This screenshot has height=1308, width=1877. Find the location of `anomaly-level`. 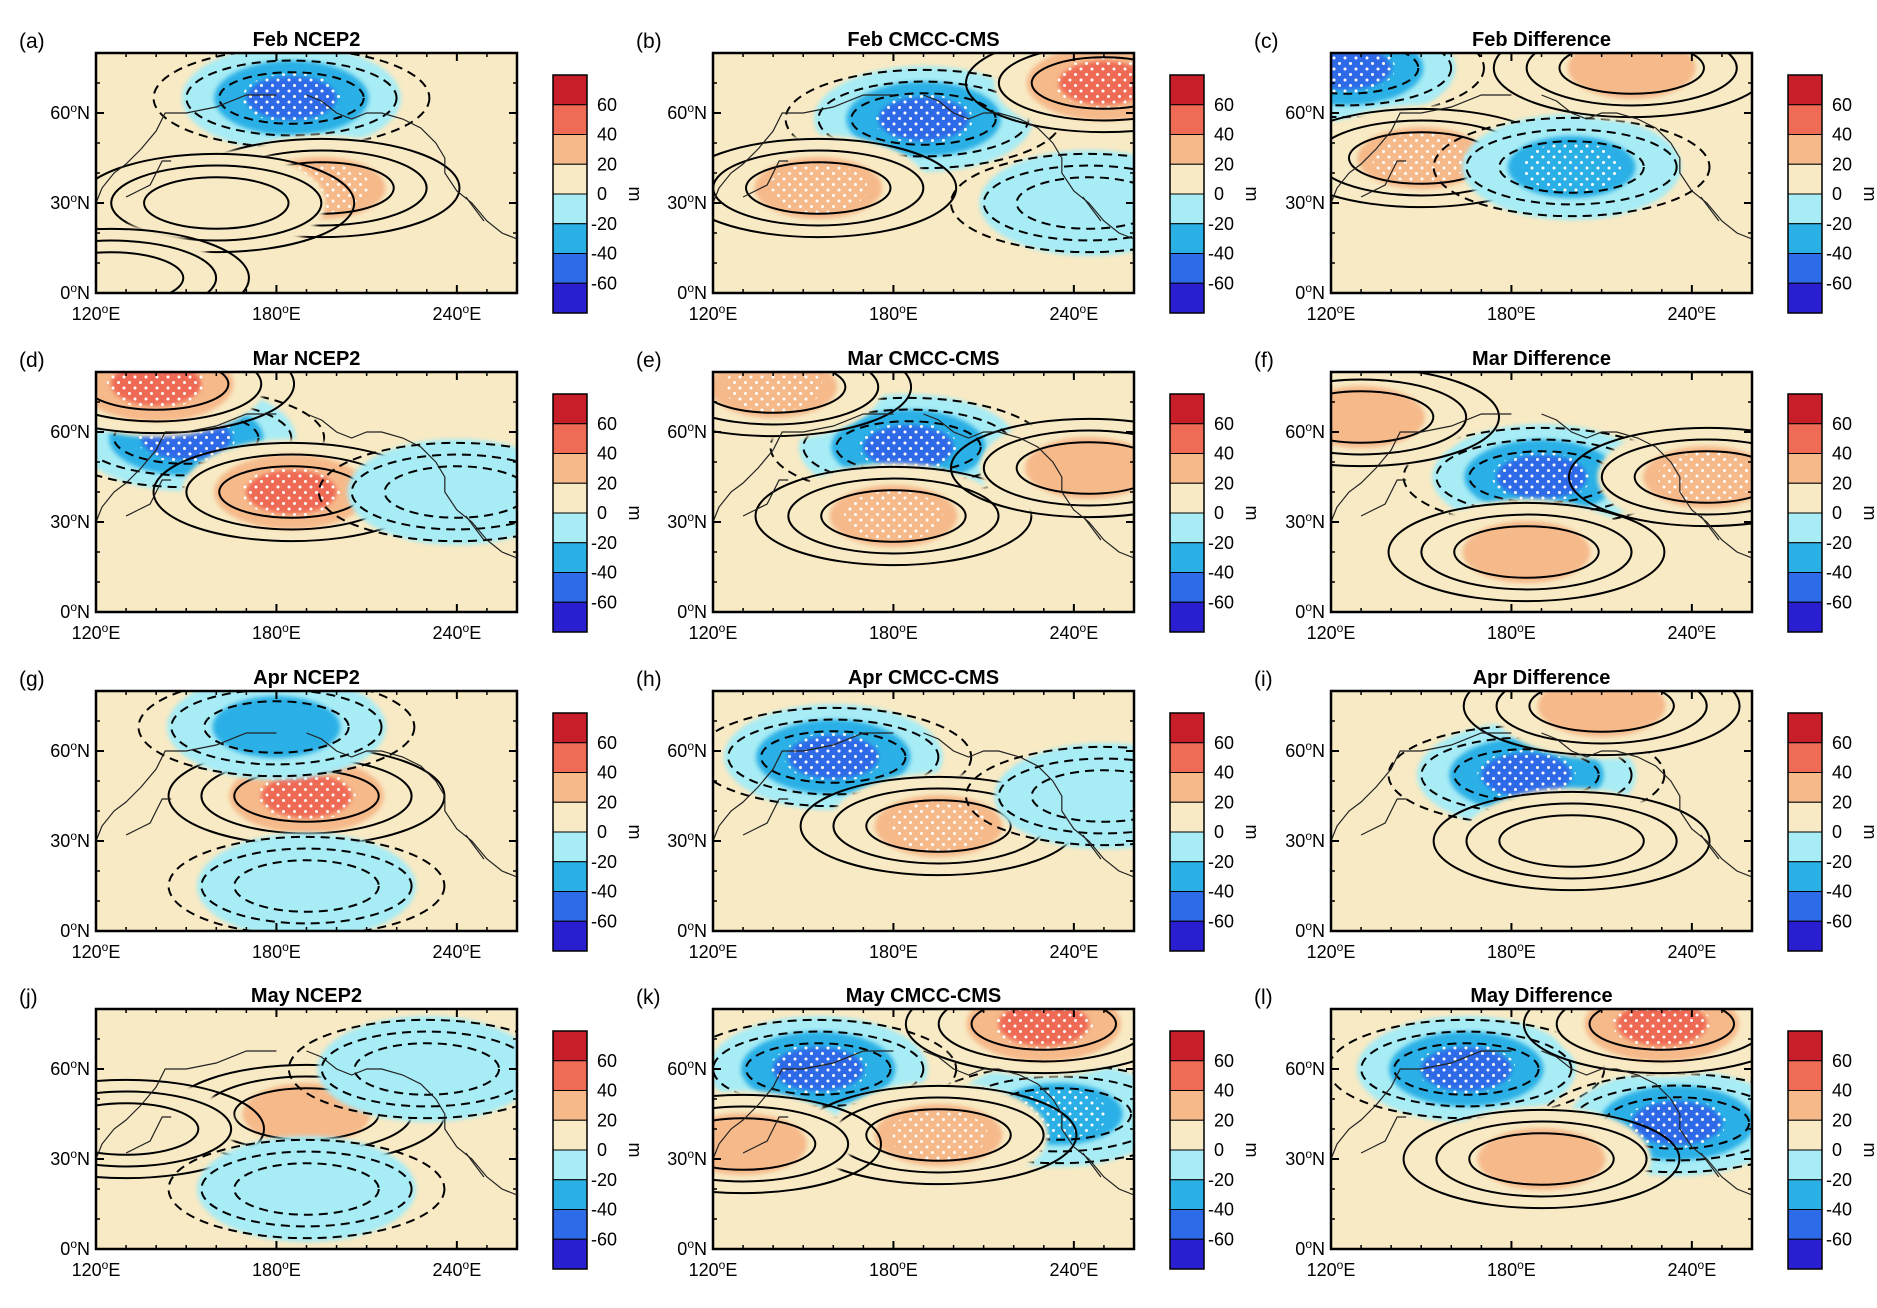

anomaly-level is located at coordinates (1631, 76).